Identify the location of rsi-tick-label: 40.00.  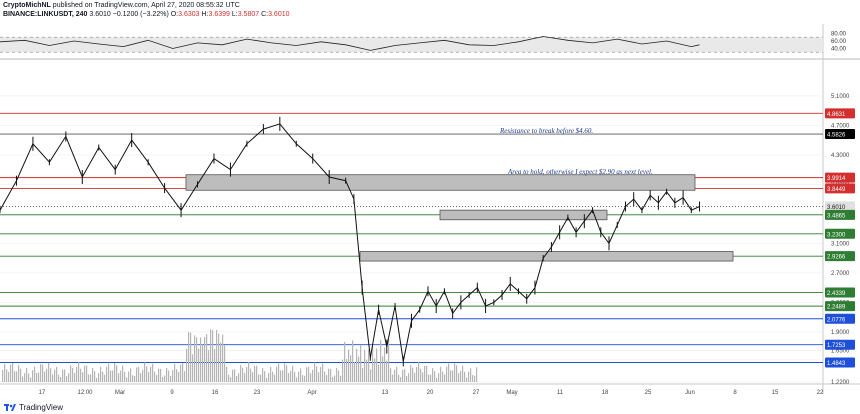
(839, 50).